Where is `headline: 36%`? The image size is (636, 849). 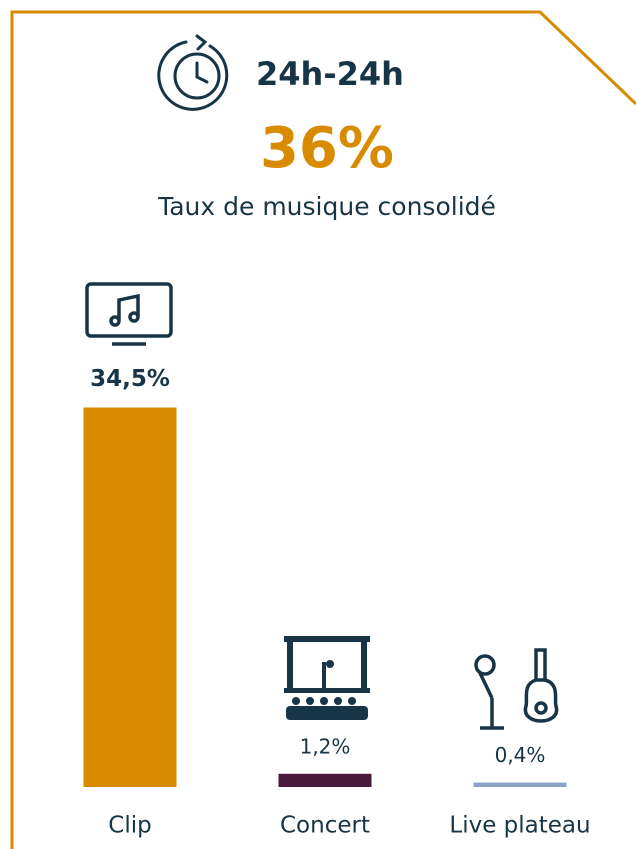
headline: 36% is located at coordinates (327, 148).